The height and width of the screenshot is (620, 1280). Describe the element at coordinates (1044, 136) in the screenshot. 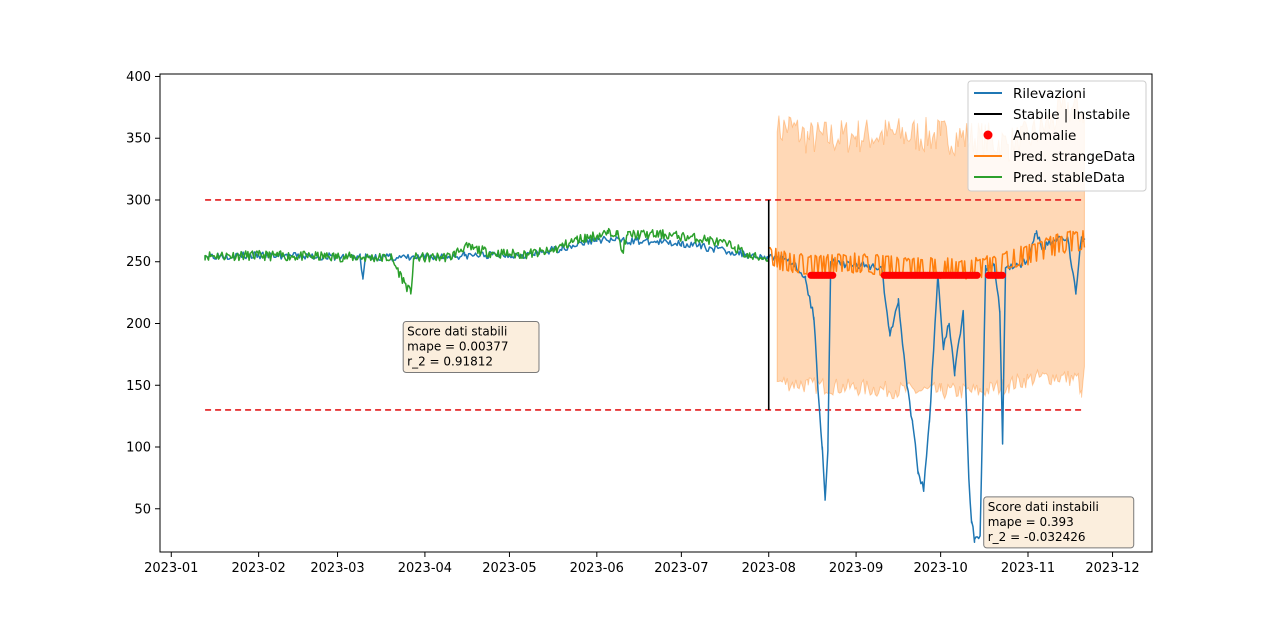

I see `legend-label: Anomalie` at that location.